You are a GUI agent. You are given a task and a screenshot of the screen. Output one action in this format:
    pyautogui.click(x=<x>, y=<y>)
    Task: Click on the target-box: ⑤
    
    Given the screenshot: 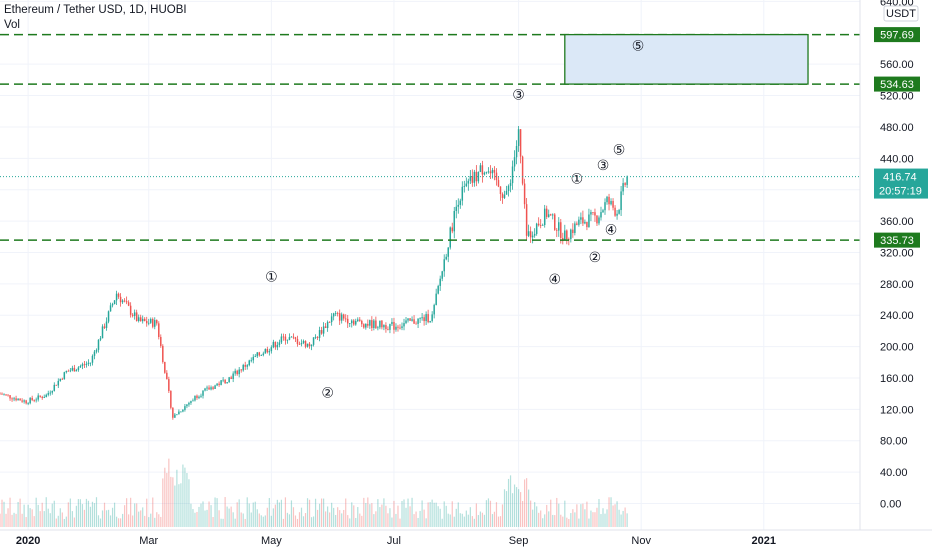 What is the action you would take?
    pyautogui.click(x=686, y=59)
    